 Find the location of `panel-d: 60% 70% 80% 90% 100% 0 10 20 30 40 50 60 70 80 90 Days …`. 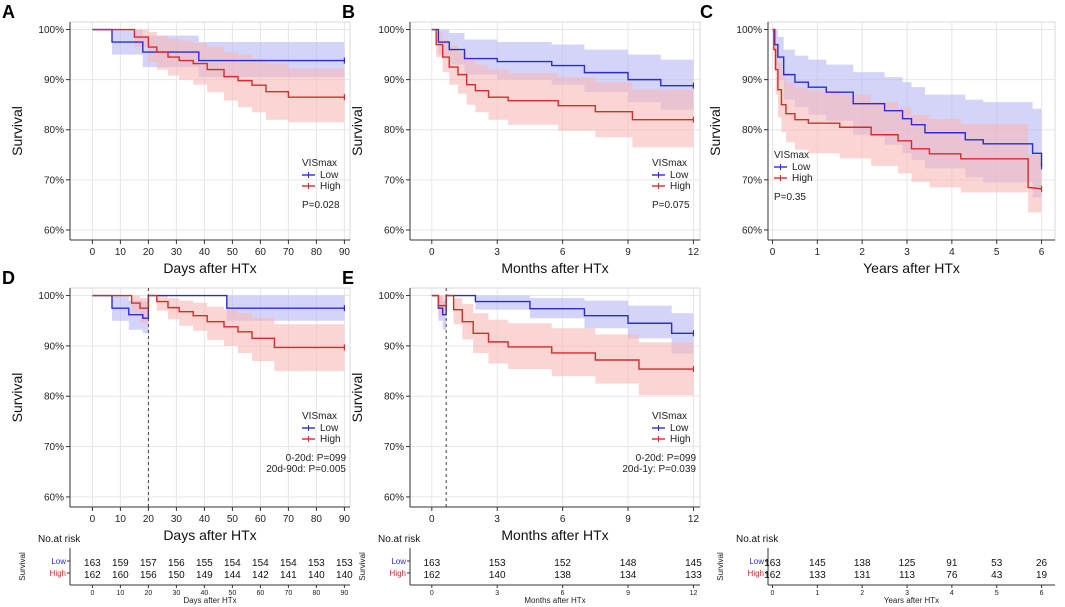

panel-d: 60% 70% 80% 90% 100% 0 10 20 30 40 50 60 70 80 90 Days … is located at coordinates (176, 405).